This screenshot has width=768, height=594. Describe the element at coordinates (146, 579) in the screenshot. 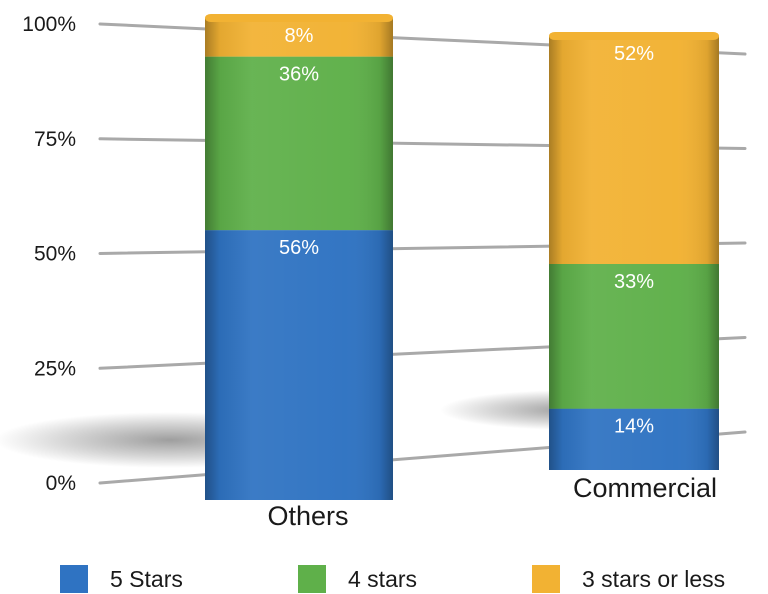

I see `legend-label: 5 Stars` at that location.